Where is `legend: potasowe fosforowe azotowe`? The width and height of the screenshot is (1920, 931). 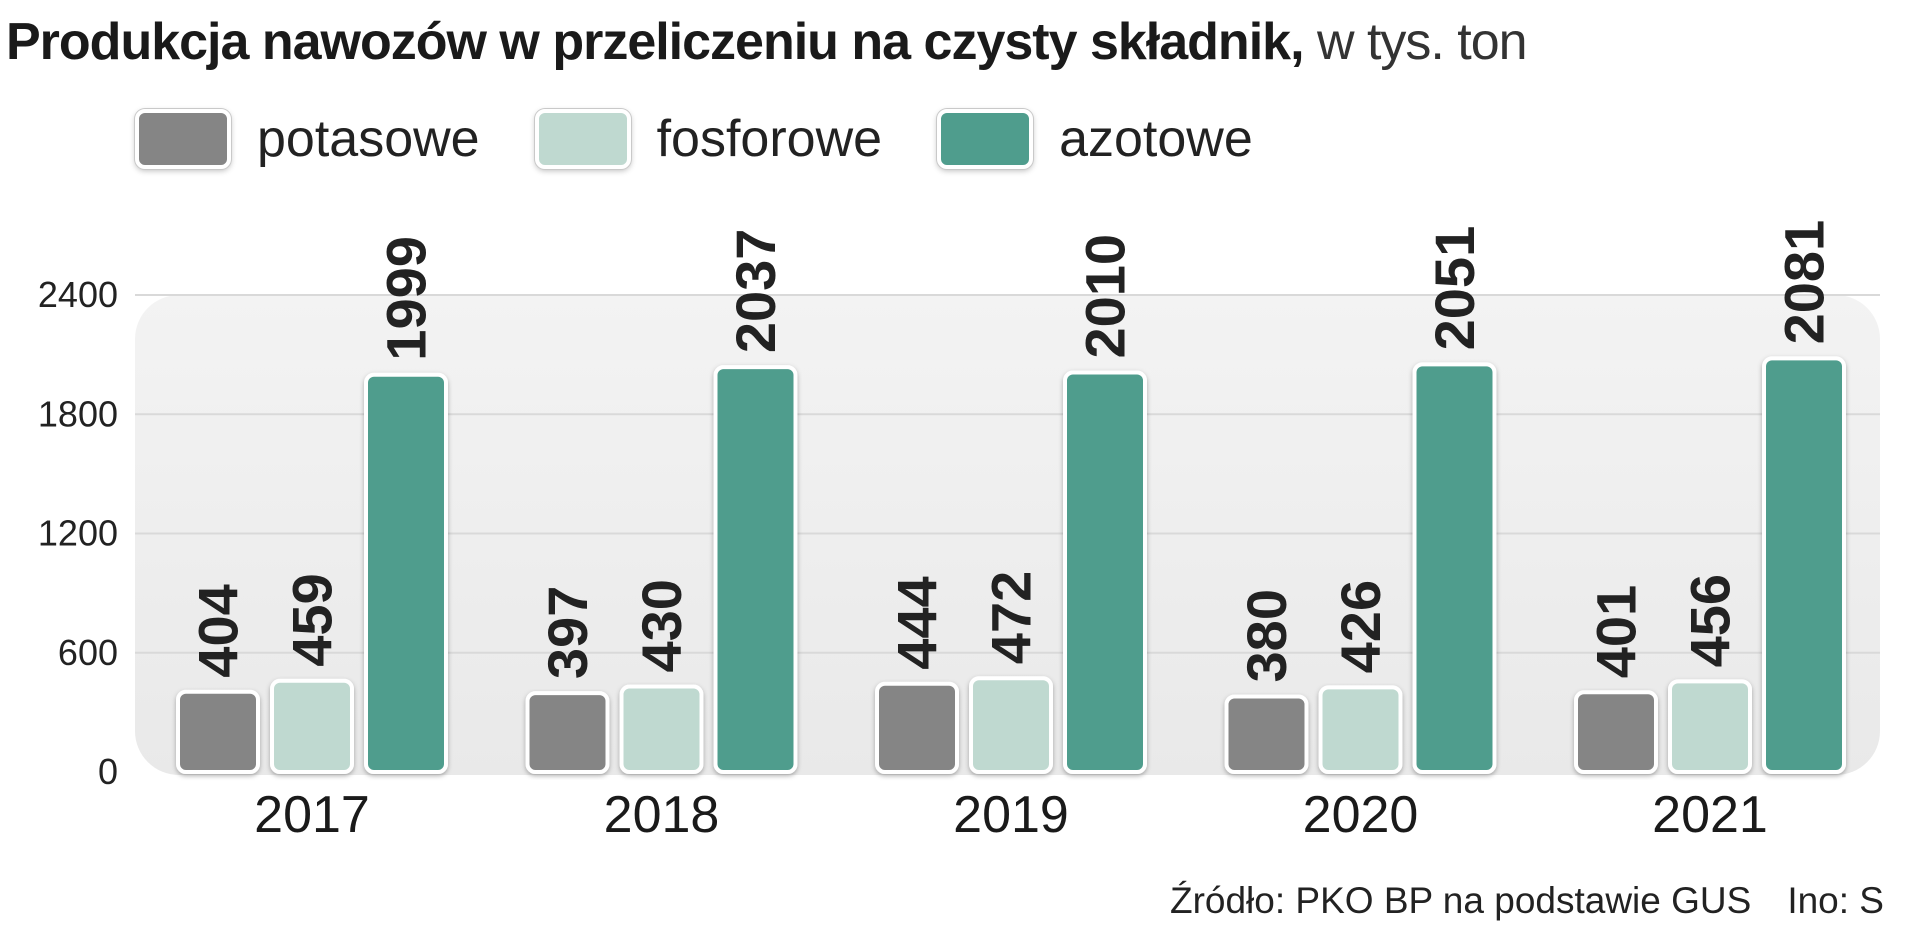
legend: potasowe fosforowe azotowe is located at coordinates (721, 139).